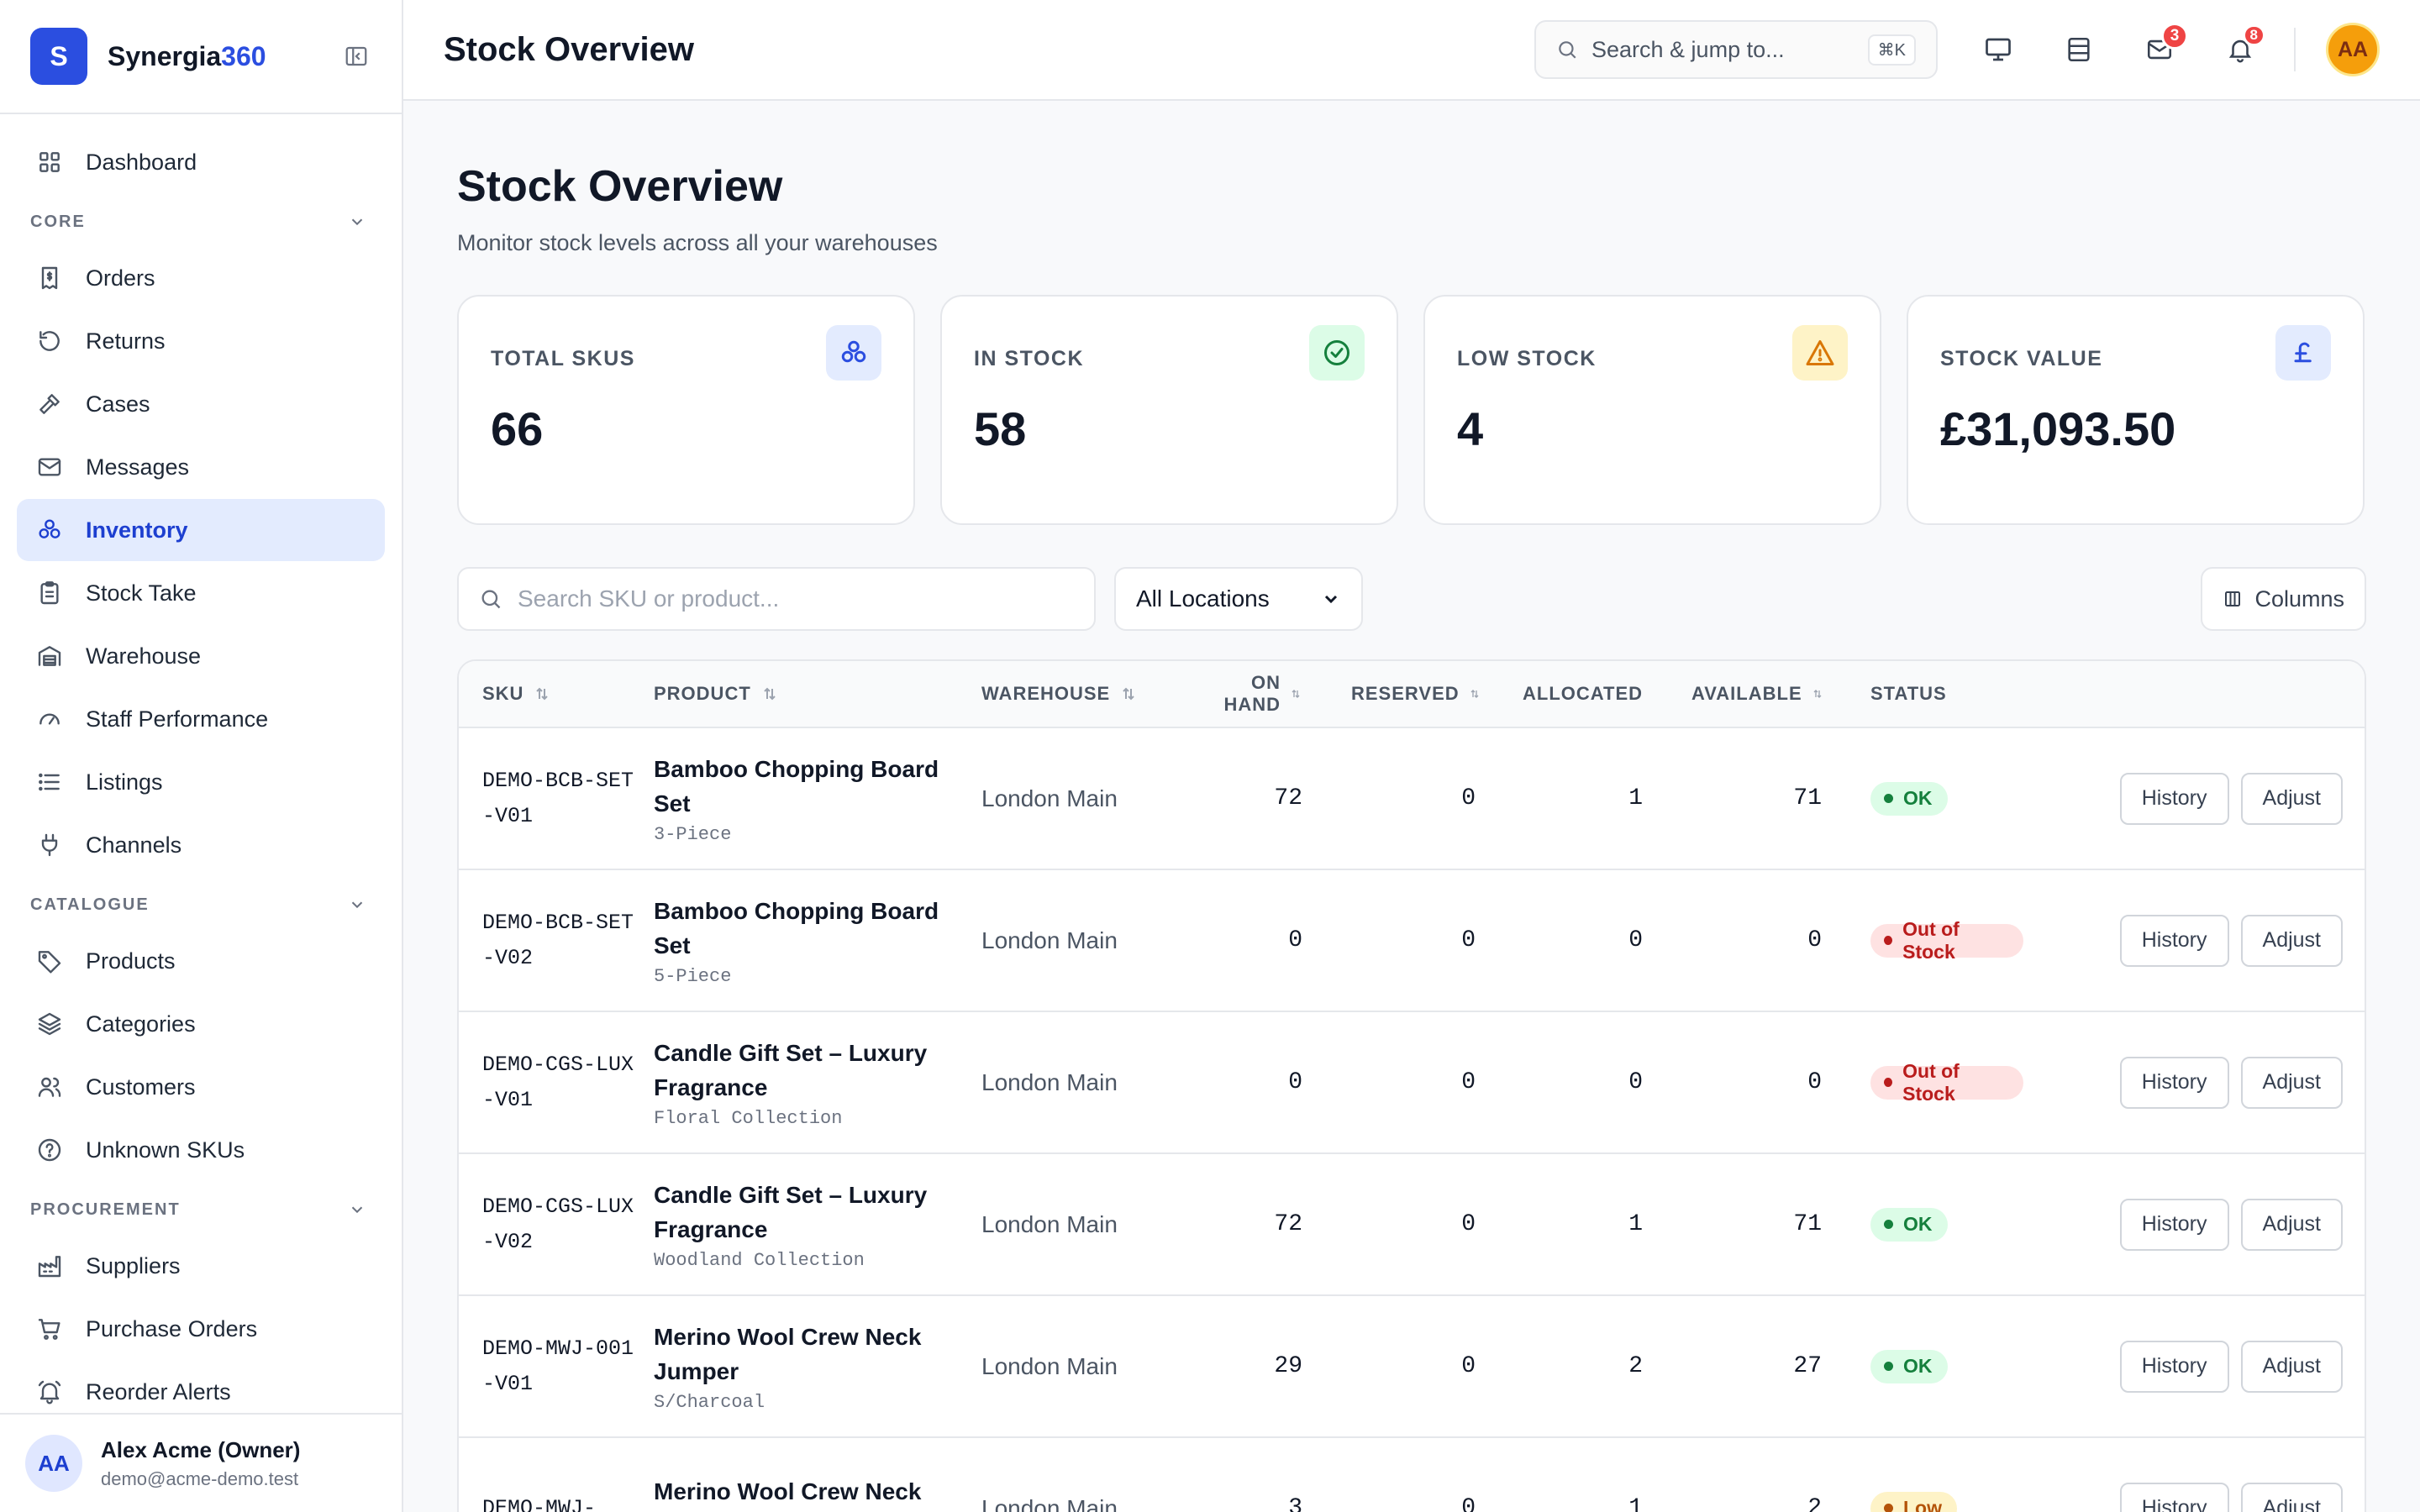  What do you see at coordinates (201, 656) in the screenshot?
I see `sidebar-item-warehouse: Warehouse` at bounding box center [201, 656].